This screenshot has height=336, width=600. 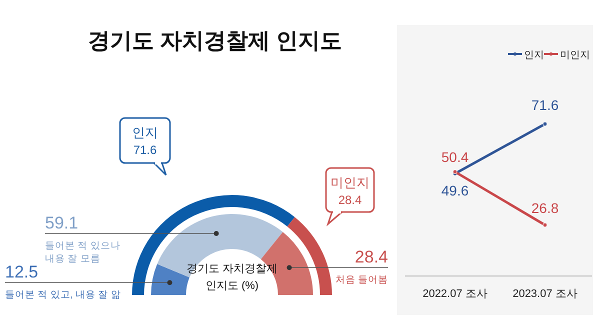 What do you see at coordinates (63, 295) in the screenshot?
I see `slice-label: 들어본 적 있고, 내용 잘 앎` at bounding box center [63, 295].